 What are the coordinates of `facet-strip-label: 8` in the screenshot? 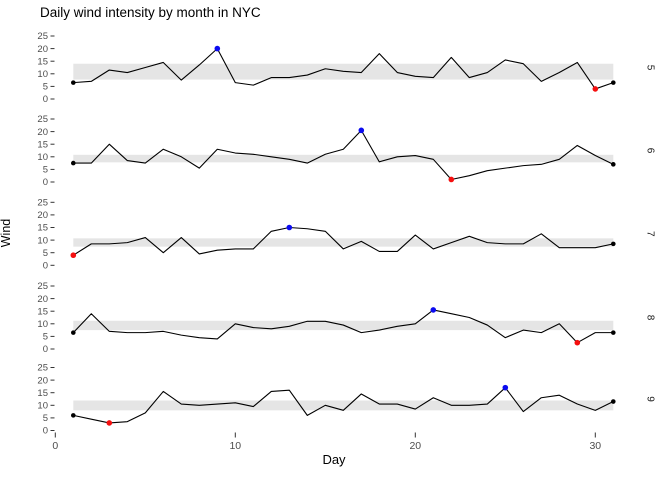 It's located at (649, 318).